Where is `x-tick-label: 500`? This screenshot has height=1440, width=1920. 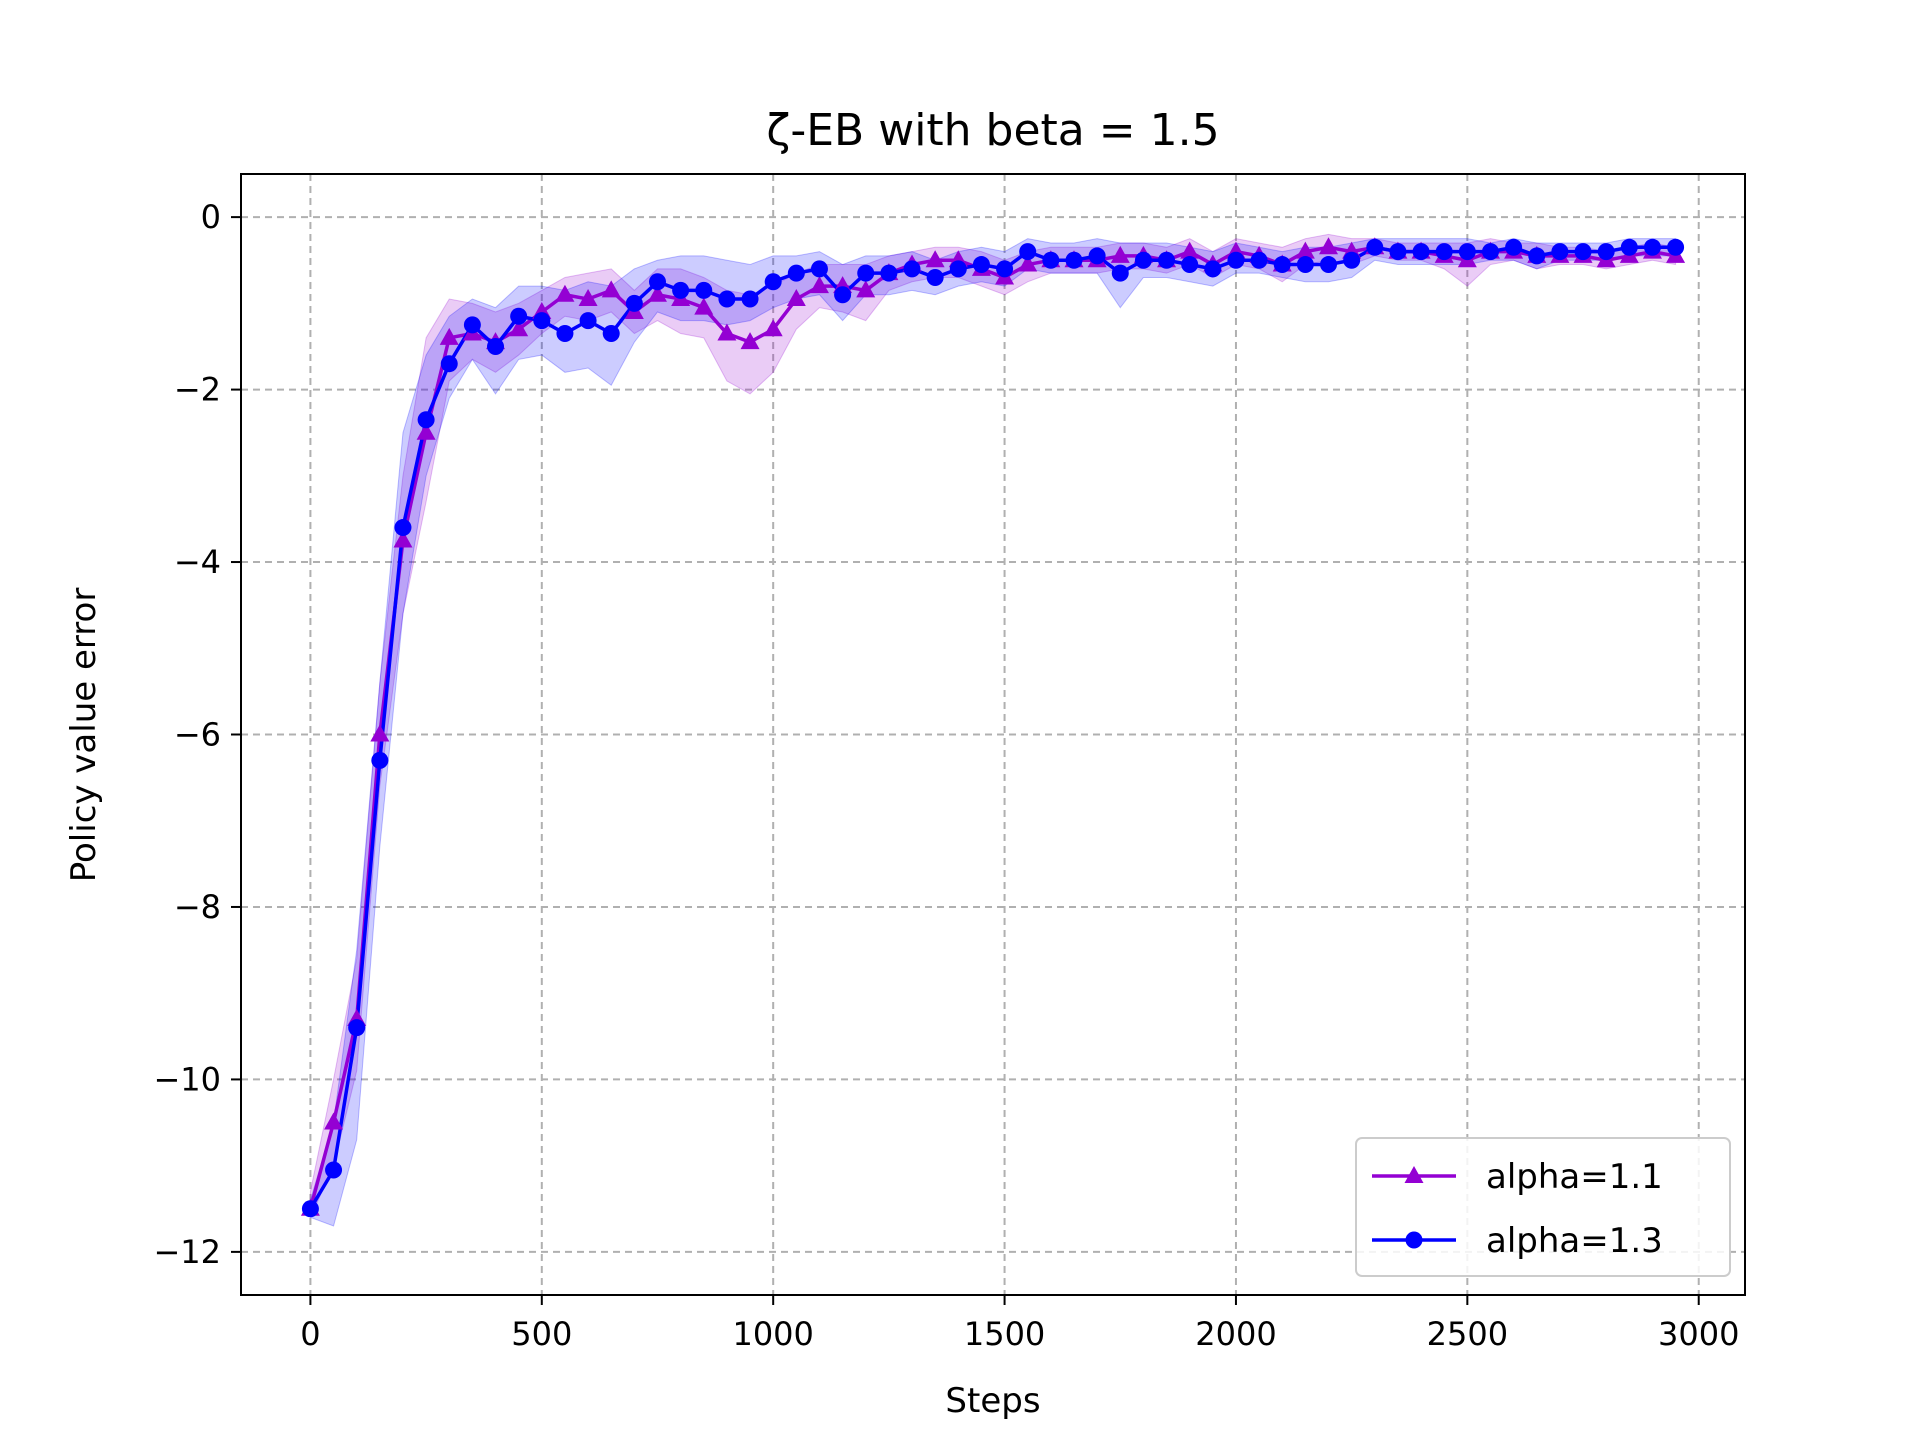
x-tick-label: 500 is located at coordinates (541, 1334).